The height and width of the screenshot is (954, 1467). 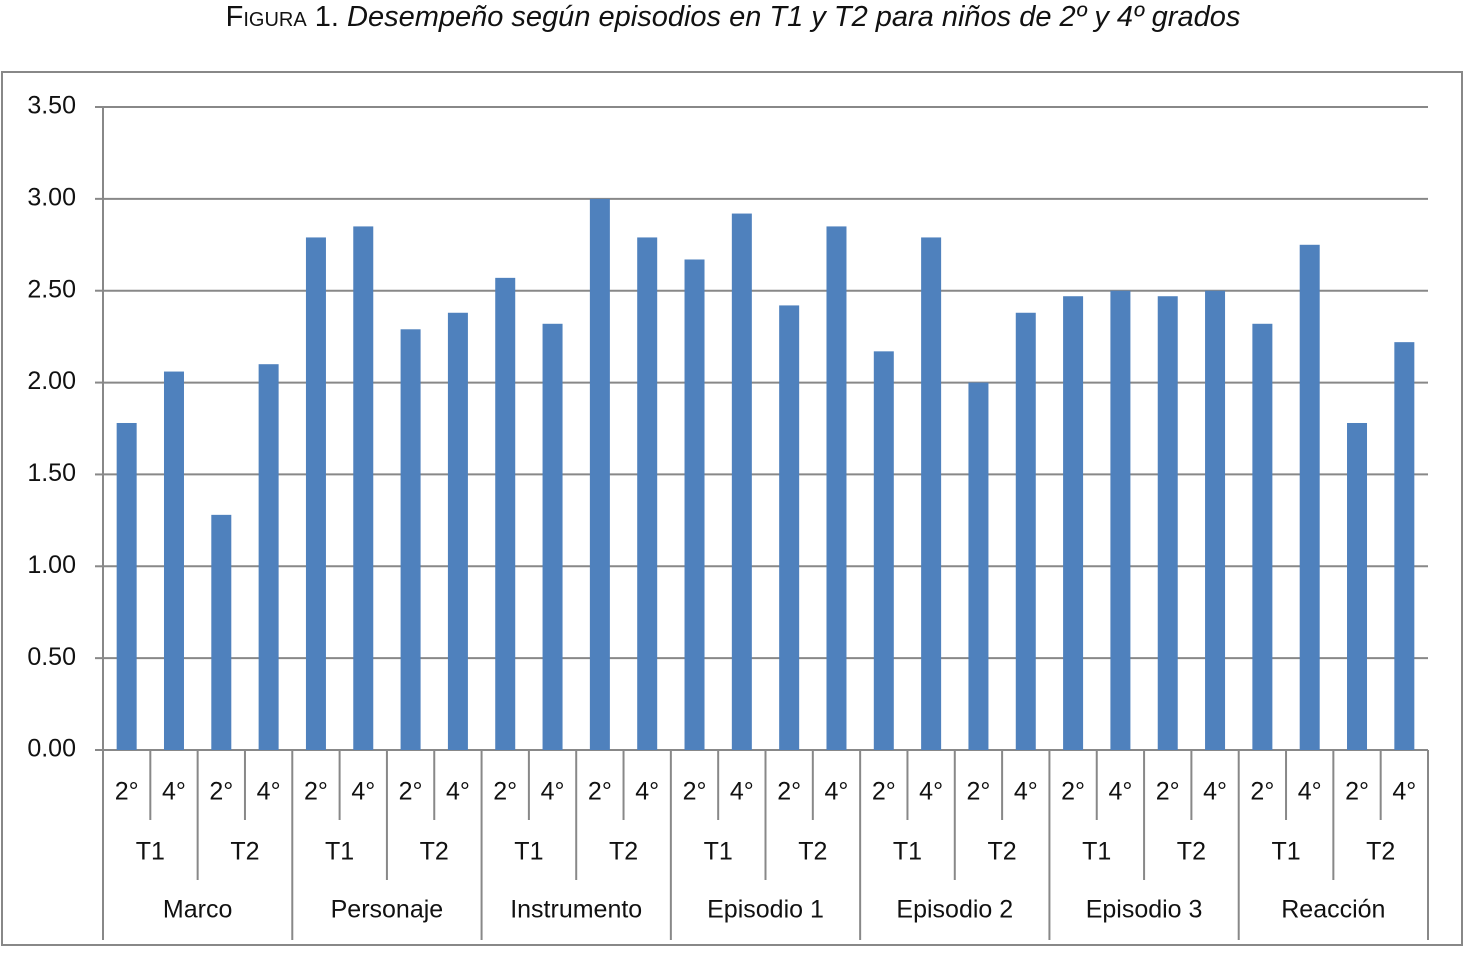 I want to click on y-tick-label: 1.00, so click(x=51, y=565).